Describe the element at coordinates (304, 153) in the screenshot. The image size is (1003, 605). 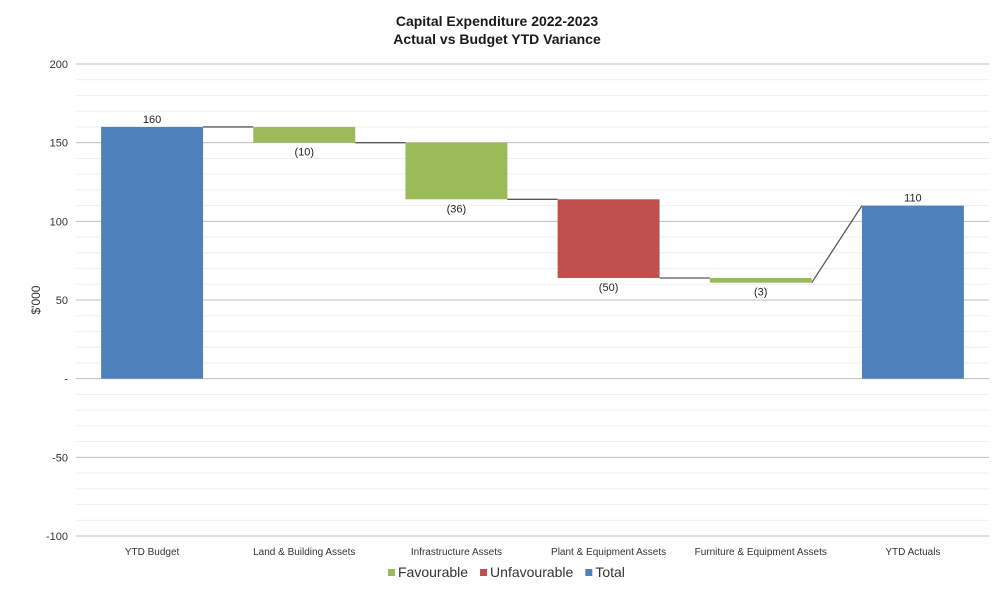
I see `data-label: (10)` at that location.